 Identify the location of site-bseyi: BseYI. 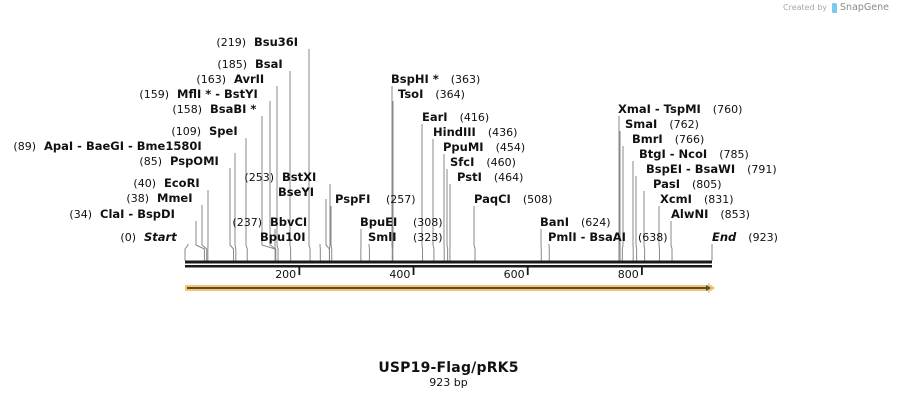
(296, 192).